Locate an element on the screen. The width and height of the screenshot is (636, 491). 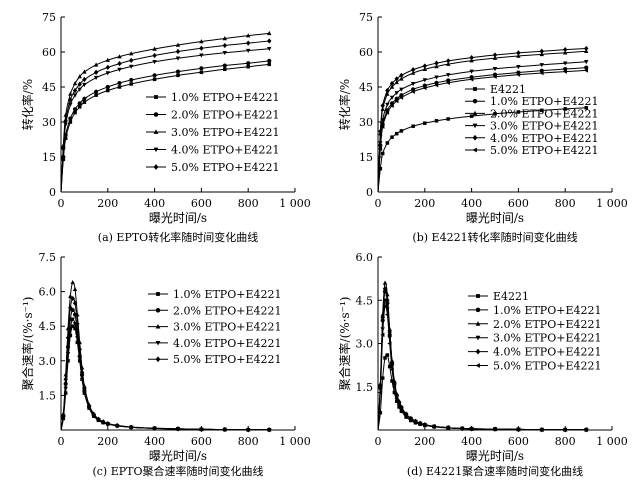
chart-b-y-tick-label: 30 is located at coordinates (366, 122).